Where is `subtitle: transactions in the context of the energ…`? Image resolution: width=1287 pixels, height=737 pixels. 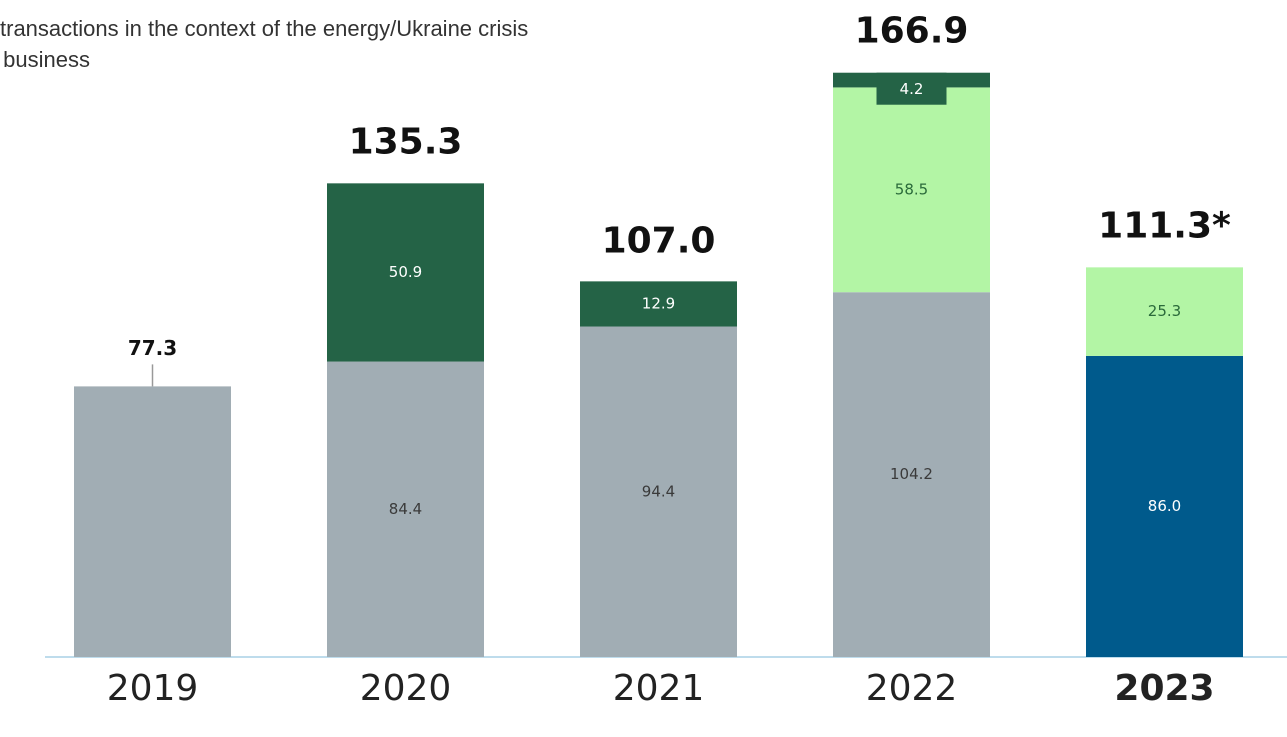
subtitle: transactions in the context of the energ… is located at coordinates (264, 28).